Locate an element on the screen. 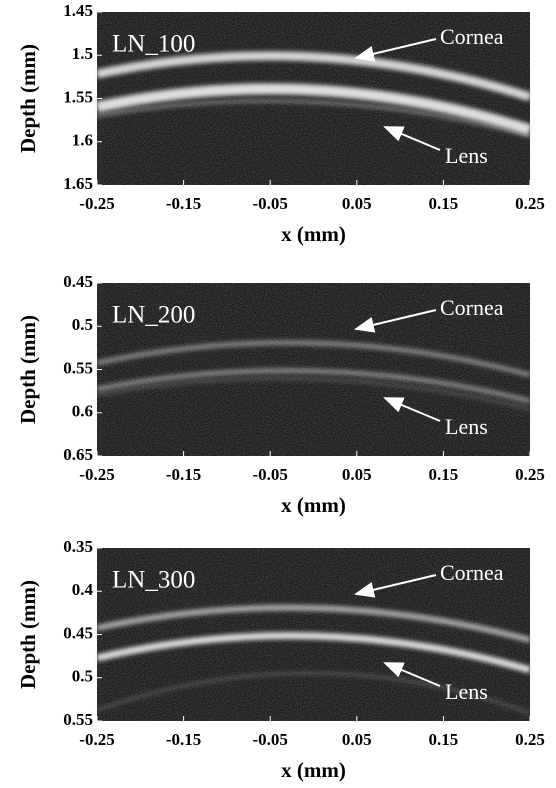  y-tick-label: 1.6 is located at coordinates (82, 140).